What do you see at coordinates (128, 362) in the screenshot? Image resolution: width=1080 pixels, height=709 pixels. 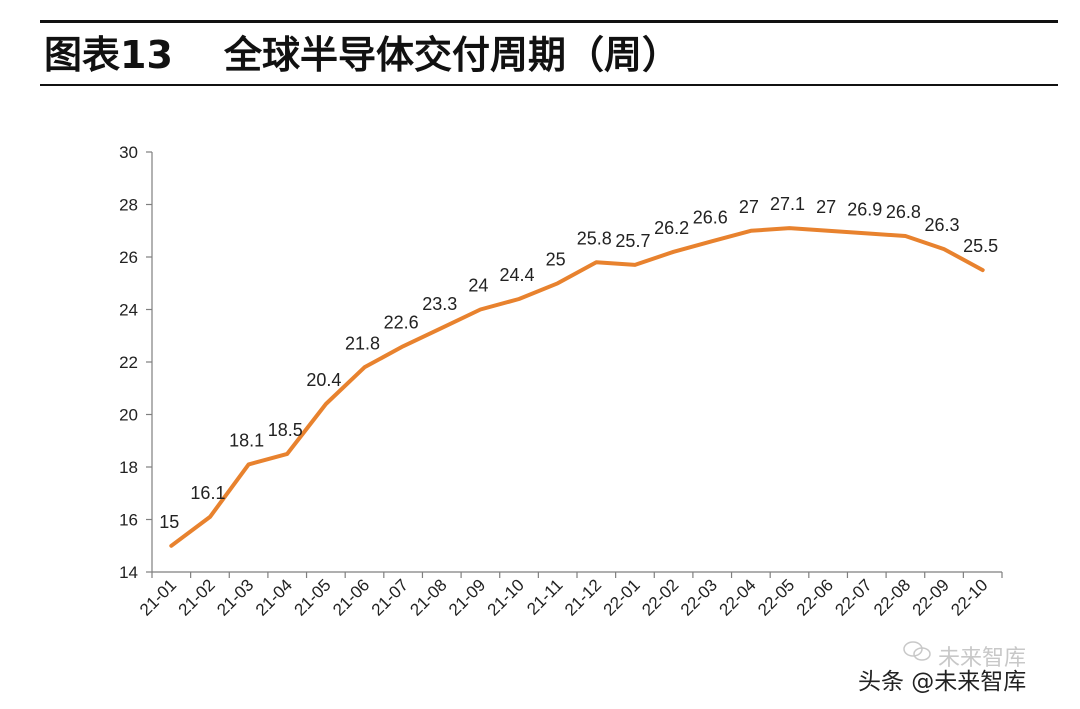 I see `y-tick-label: 22` at bounding box center [128, 362].